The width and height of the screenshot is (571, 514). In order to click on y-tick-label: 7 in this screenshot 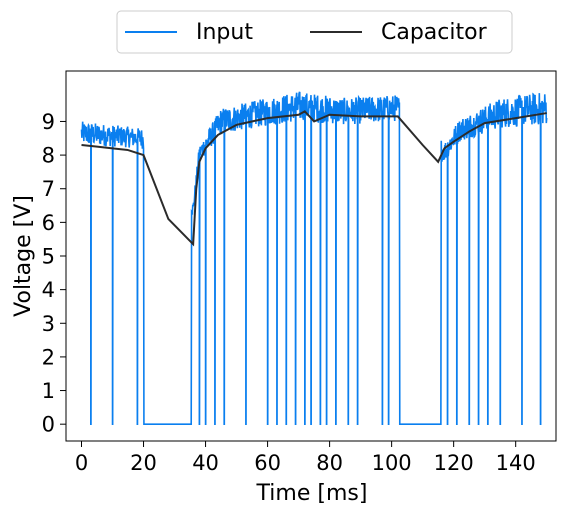, I will do `click(48, 189)`.